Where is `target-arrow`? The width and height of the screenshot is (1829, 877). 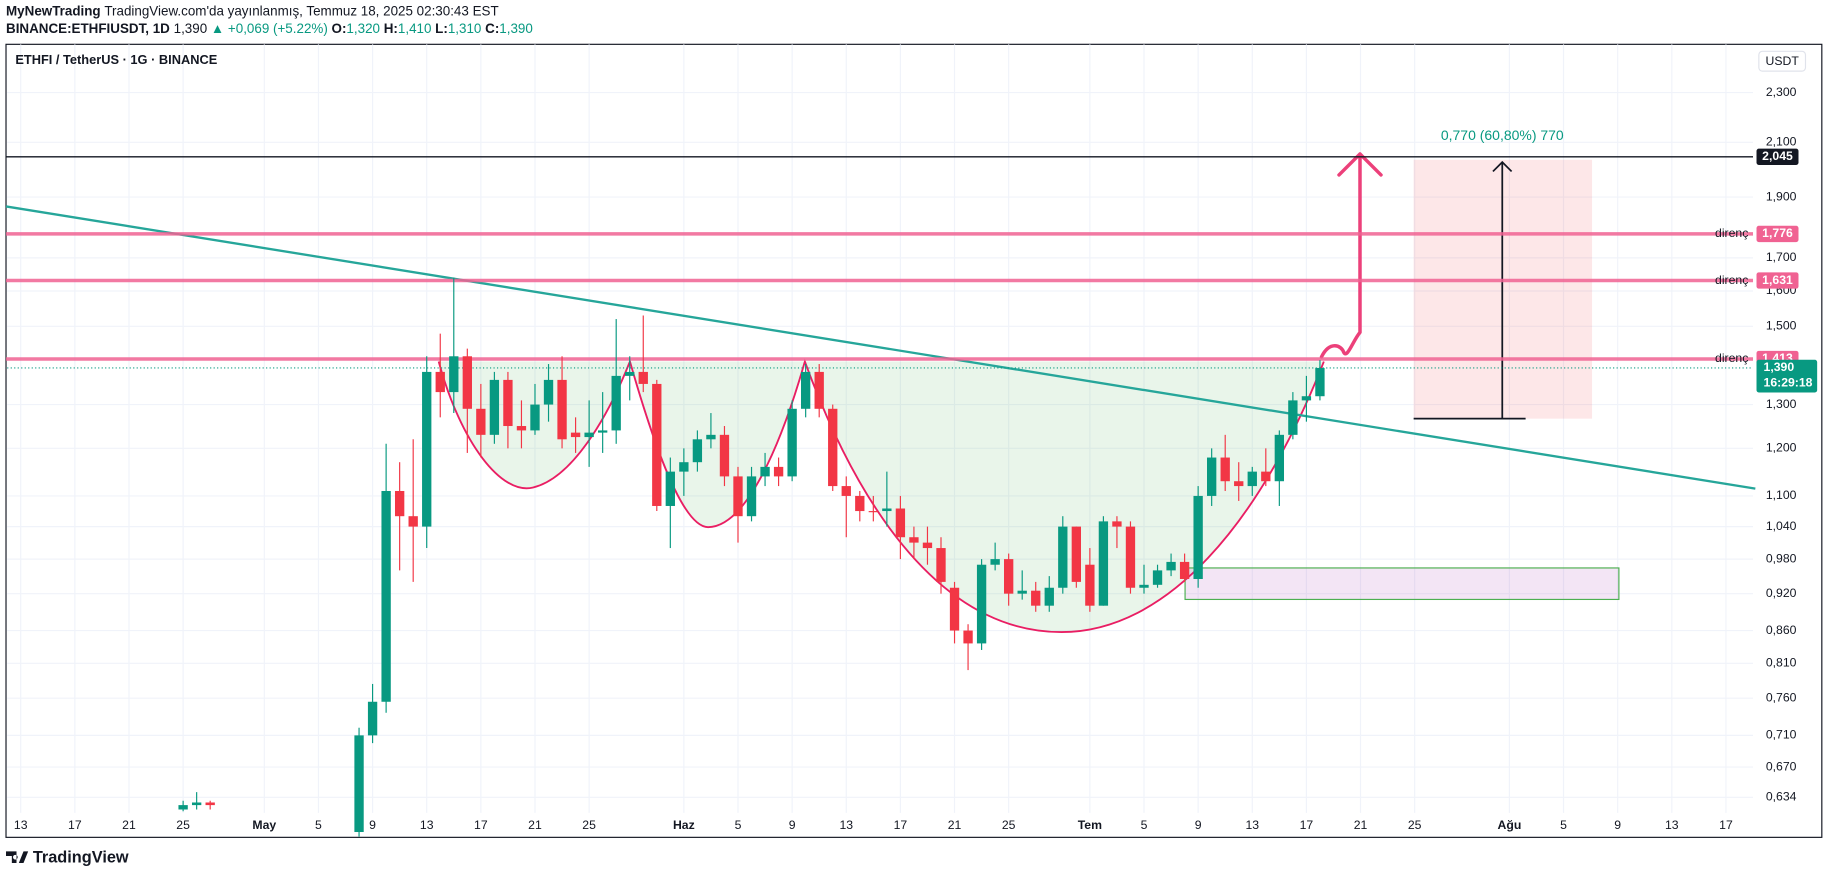 target-arrow is located at coordinates (1351, 255).